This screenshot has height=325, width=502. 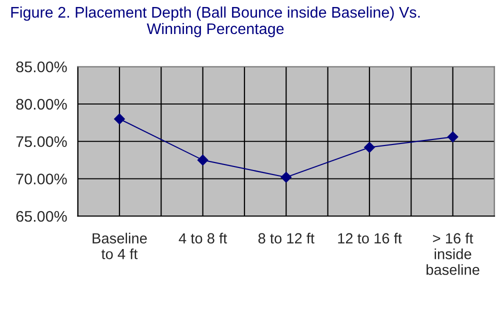 What do you see at coordinates (215, 22) in the screenshot?
I see `chart-title: Figure 2. Placement Depth (Ball Bounce inside Baseline) Vs. Winning Percentage` at bounding box center [215, 22].